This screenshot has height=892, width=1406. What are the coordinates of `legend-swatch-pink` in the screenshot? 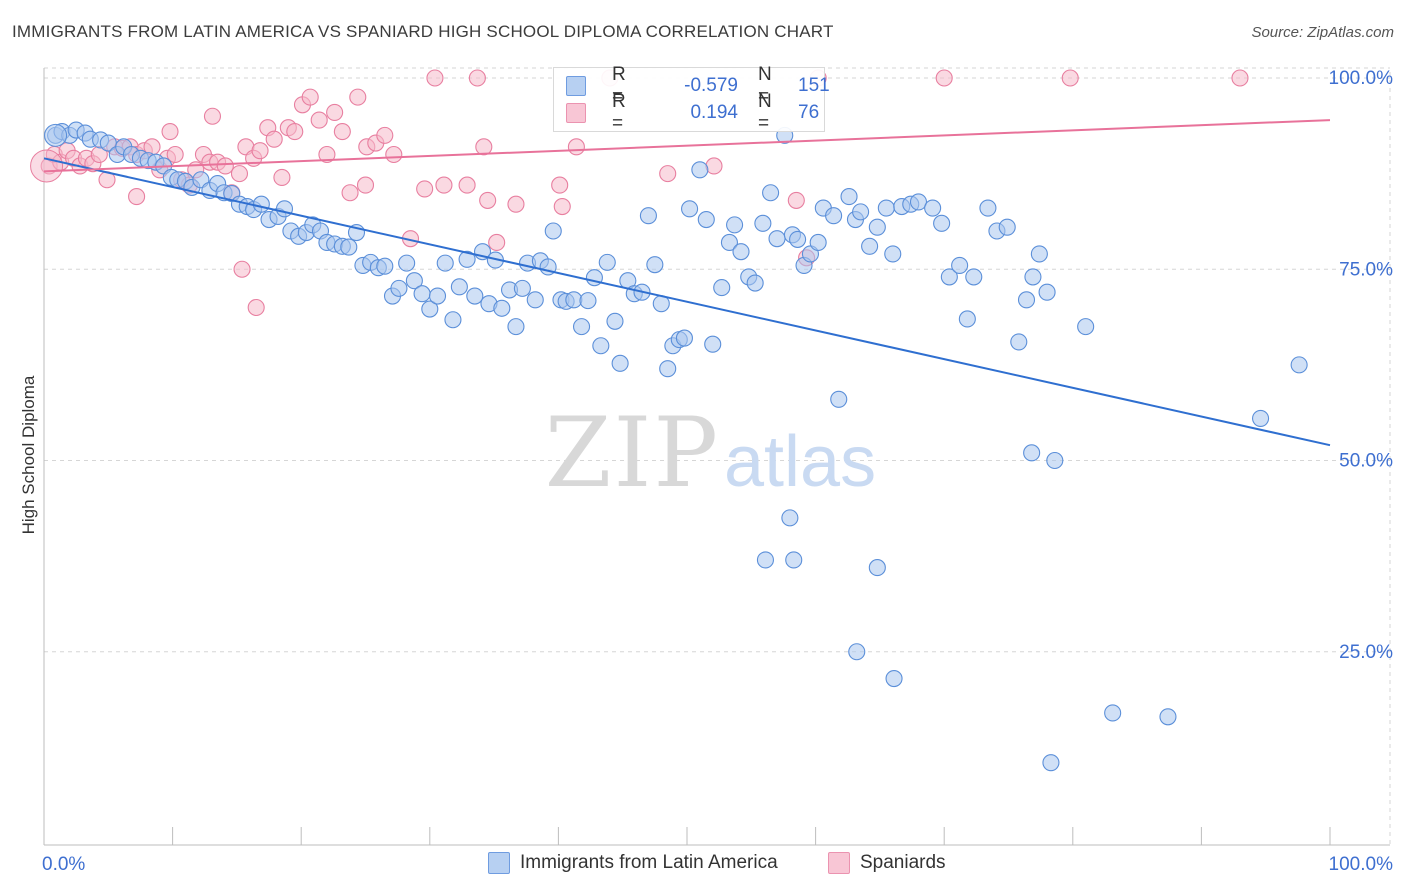 It's located at (576, 113).